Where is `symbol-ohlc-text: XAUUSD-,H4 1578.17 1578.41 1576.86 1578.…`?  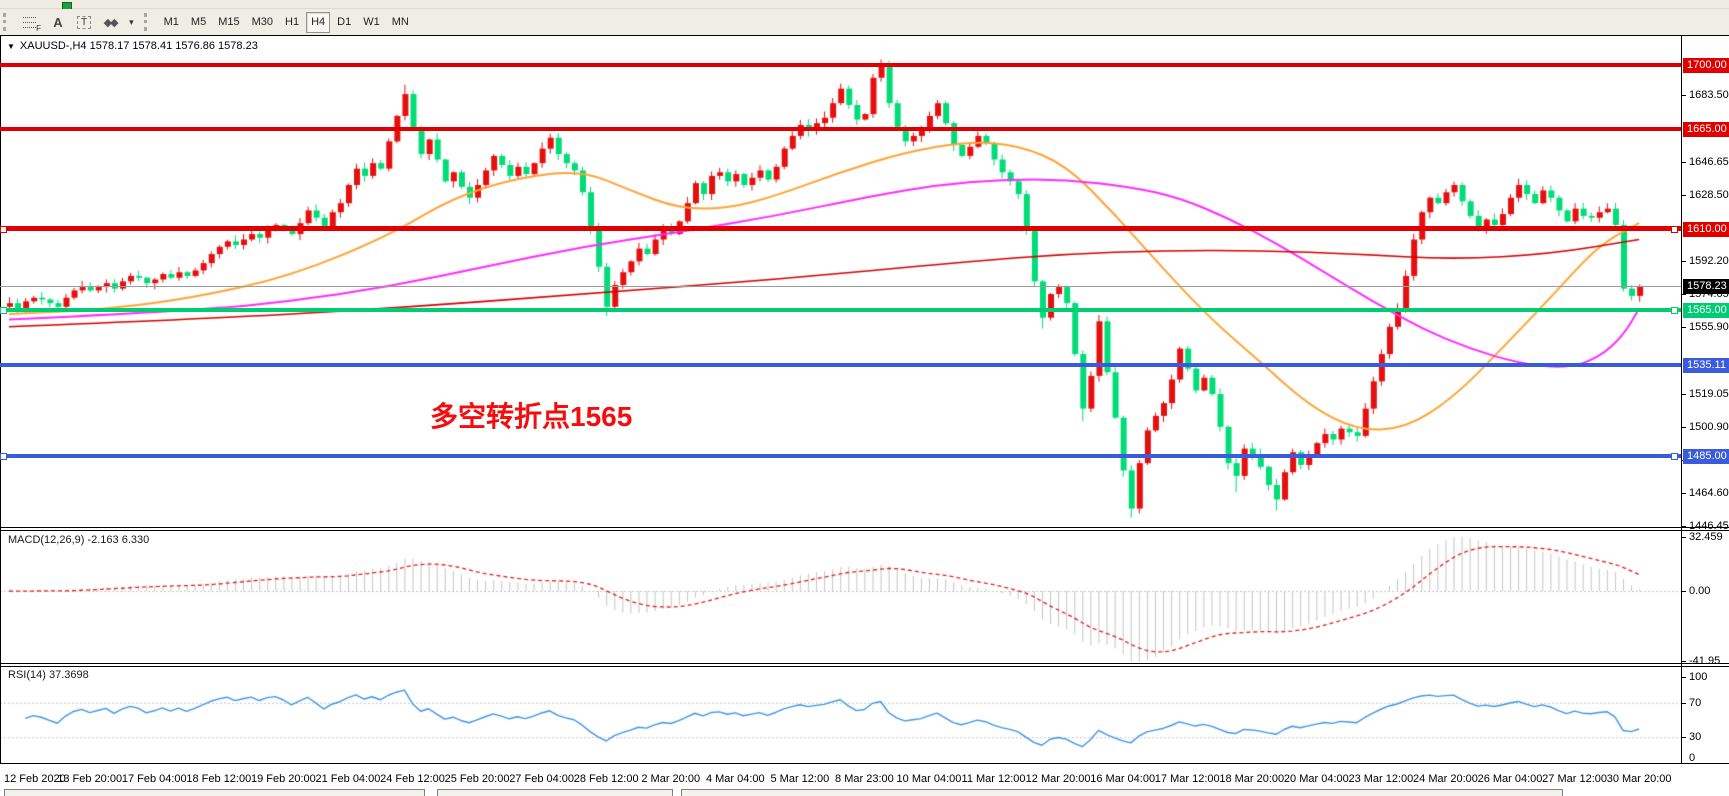
symbol-ohlc-text: XAUUSD-,H4 1578.17 1578.41 1576.86 1578.… is located at coordinates (138, 46).